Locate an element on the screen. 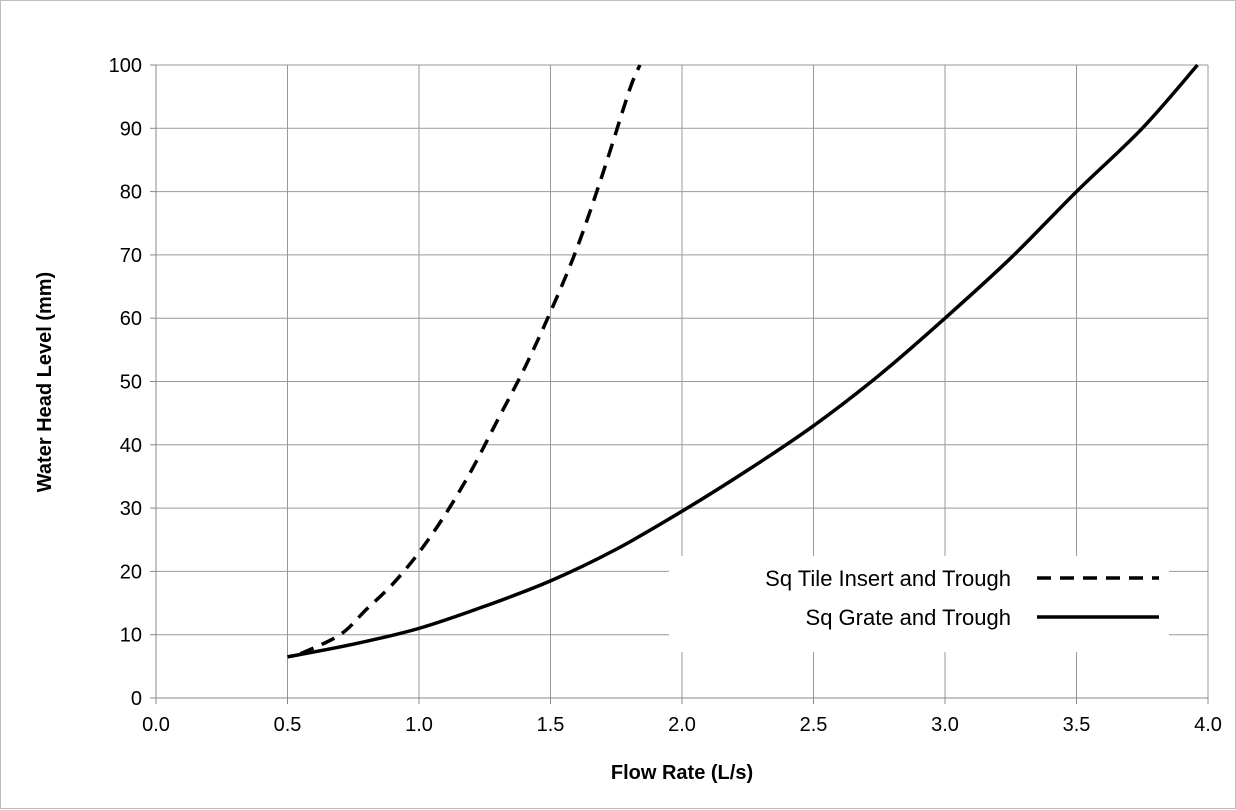  x-tick-label: 1.5 is located at coordinates (551, 725).